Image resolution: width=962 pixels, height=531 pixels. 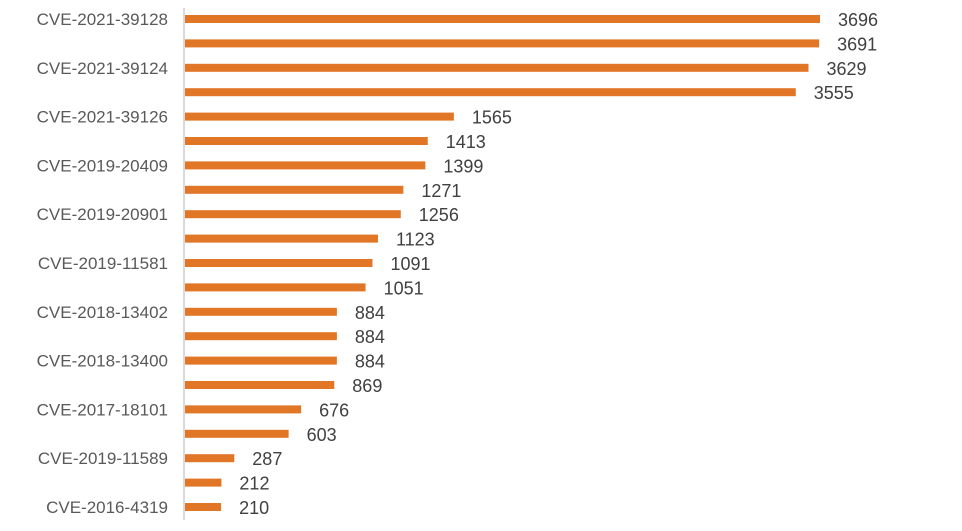 I want to click on data-label: 1565, so click(x=492, y=118).